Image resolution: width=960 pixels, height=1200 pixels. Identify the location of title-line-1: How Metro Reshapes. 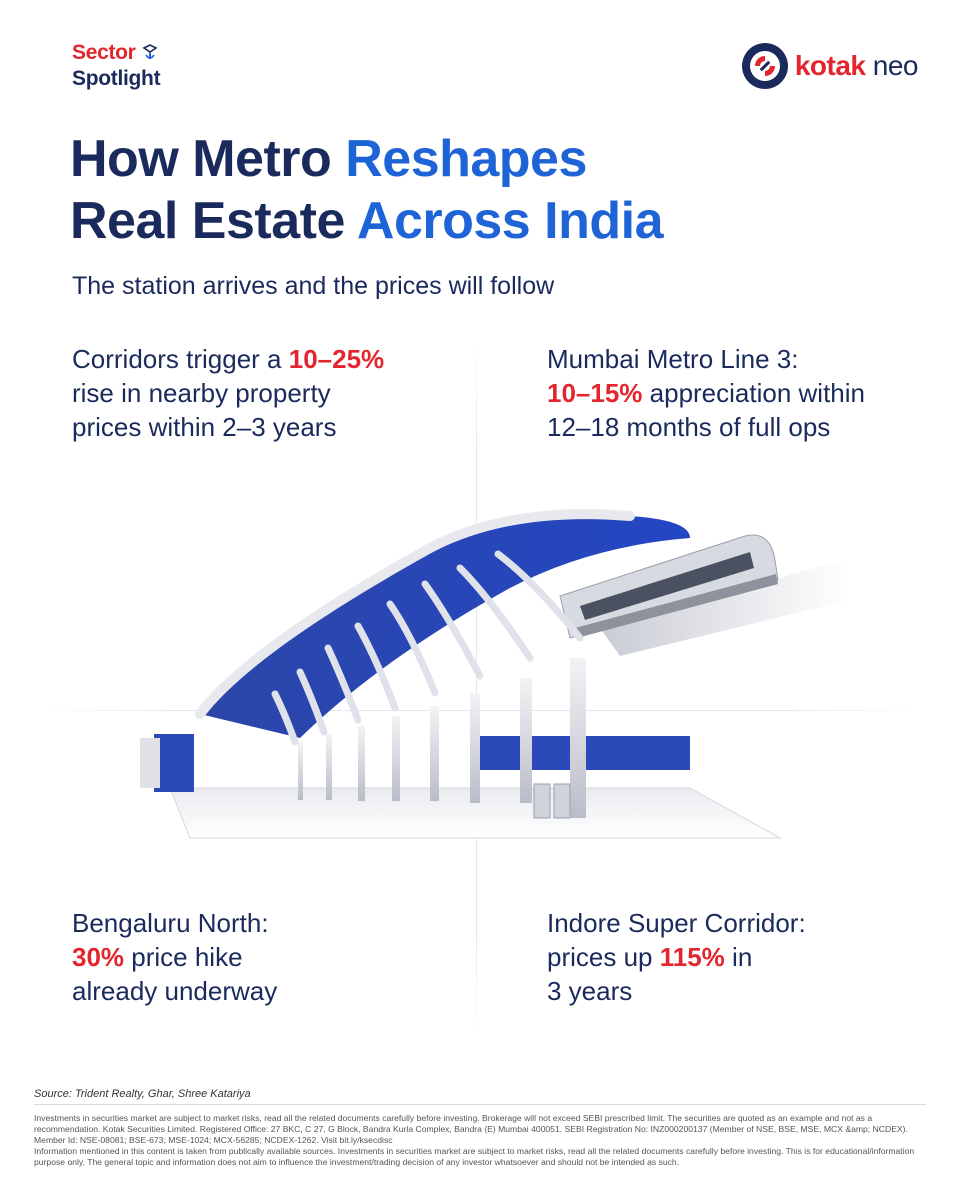
(366, 159).